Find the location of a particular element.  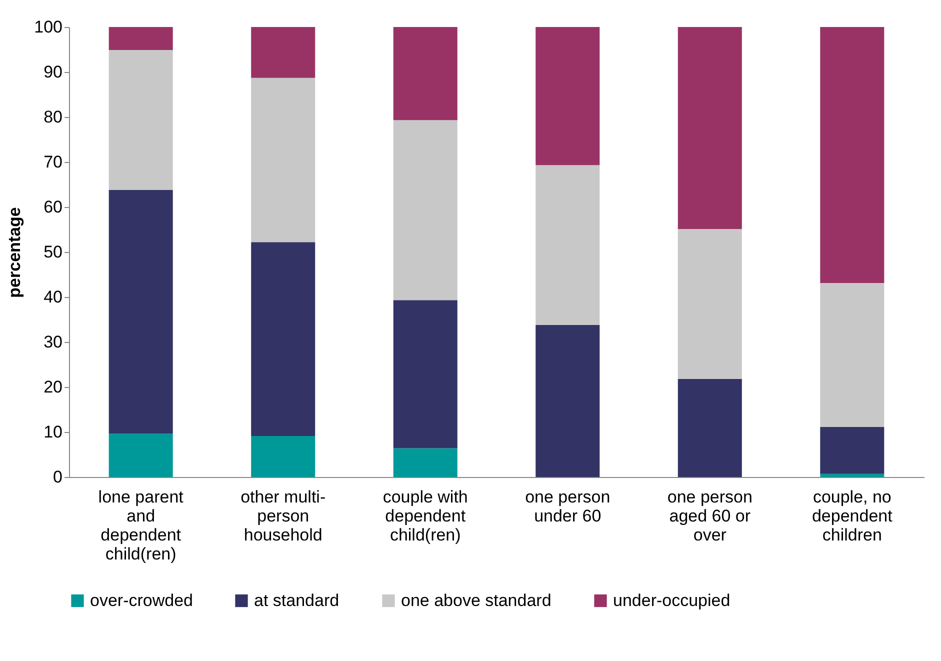

y-tick-label: 70 is located at coordinates (53, 162).